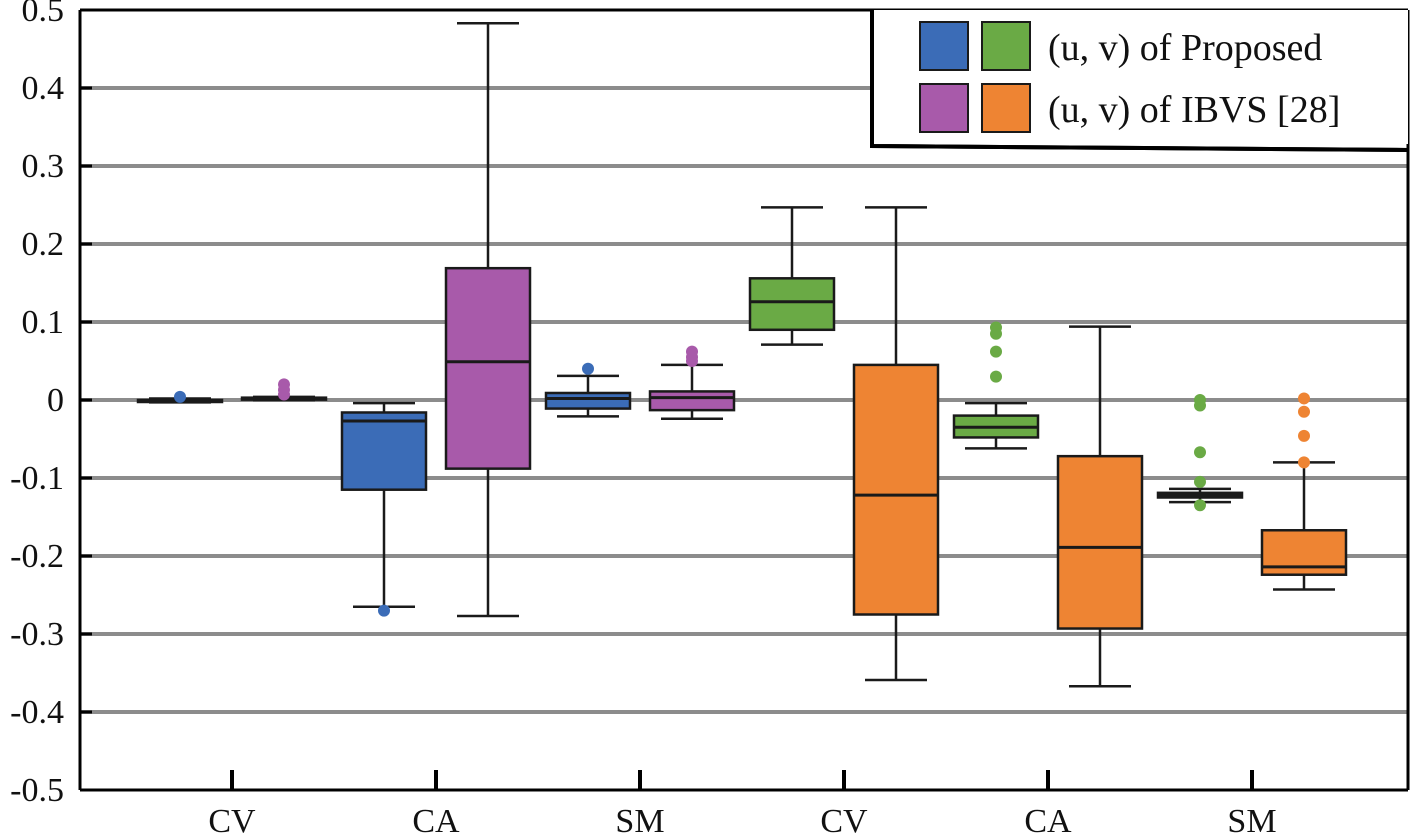 Image resolution: width=1412 pixels, height=838 pixels. What do you see at coordinates (37, 556) in the screenshot?
I see `y-tick-label: -0.2` at bounding box center [37, 556].